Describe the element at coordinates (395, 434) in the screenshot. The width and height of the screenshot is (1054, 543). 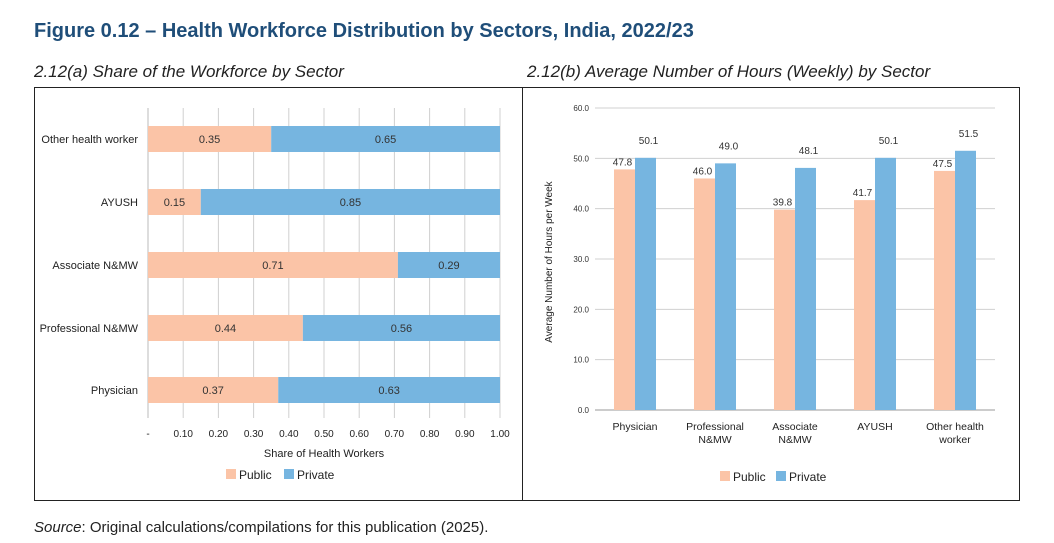
I see `x-tick-label: 0.70` at that location.